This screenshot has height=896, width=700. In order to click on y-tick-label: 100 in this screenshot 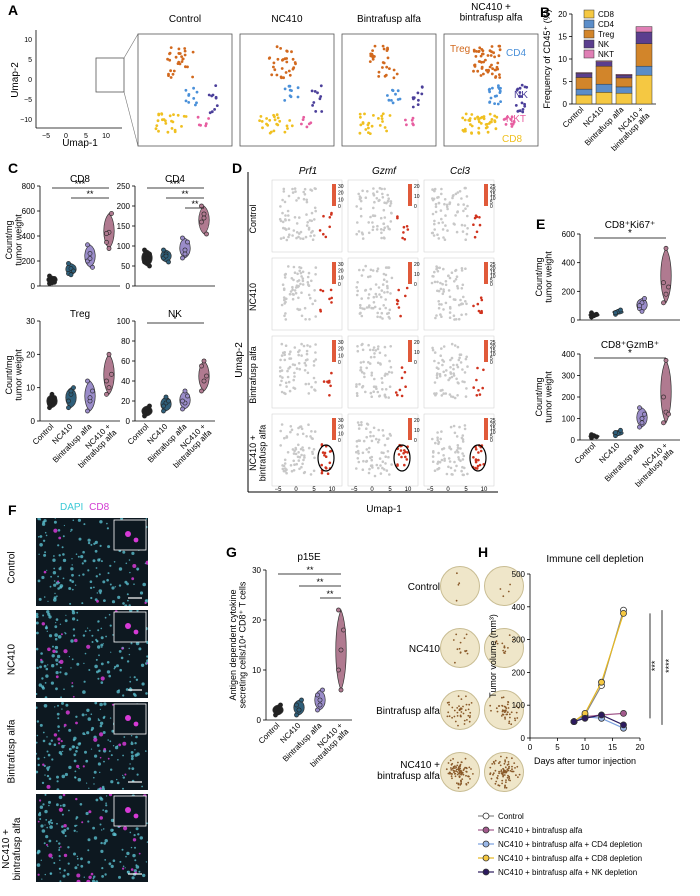, I will do `click(569, 419)`.